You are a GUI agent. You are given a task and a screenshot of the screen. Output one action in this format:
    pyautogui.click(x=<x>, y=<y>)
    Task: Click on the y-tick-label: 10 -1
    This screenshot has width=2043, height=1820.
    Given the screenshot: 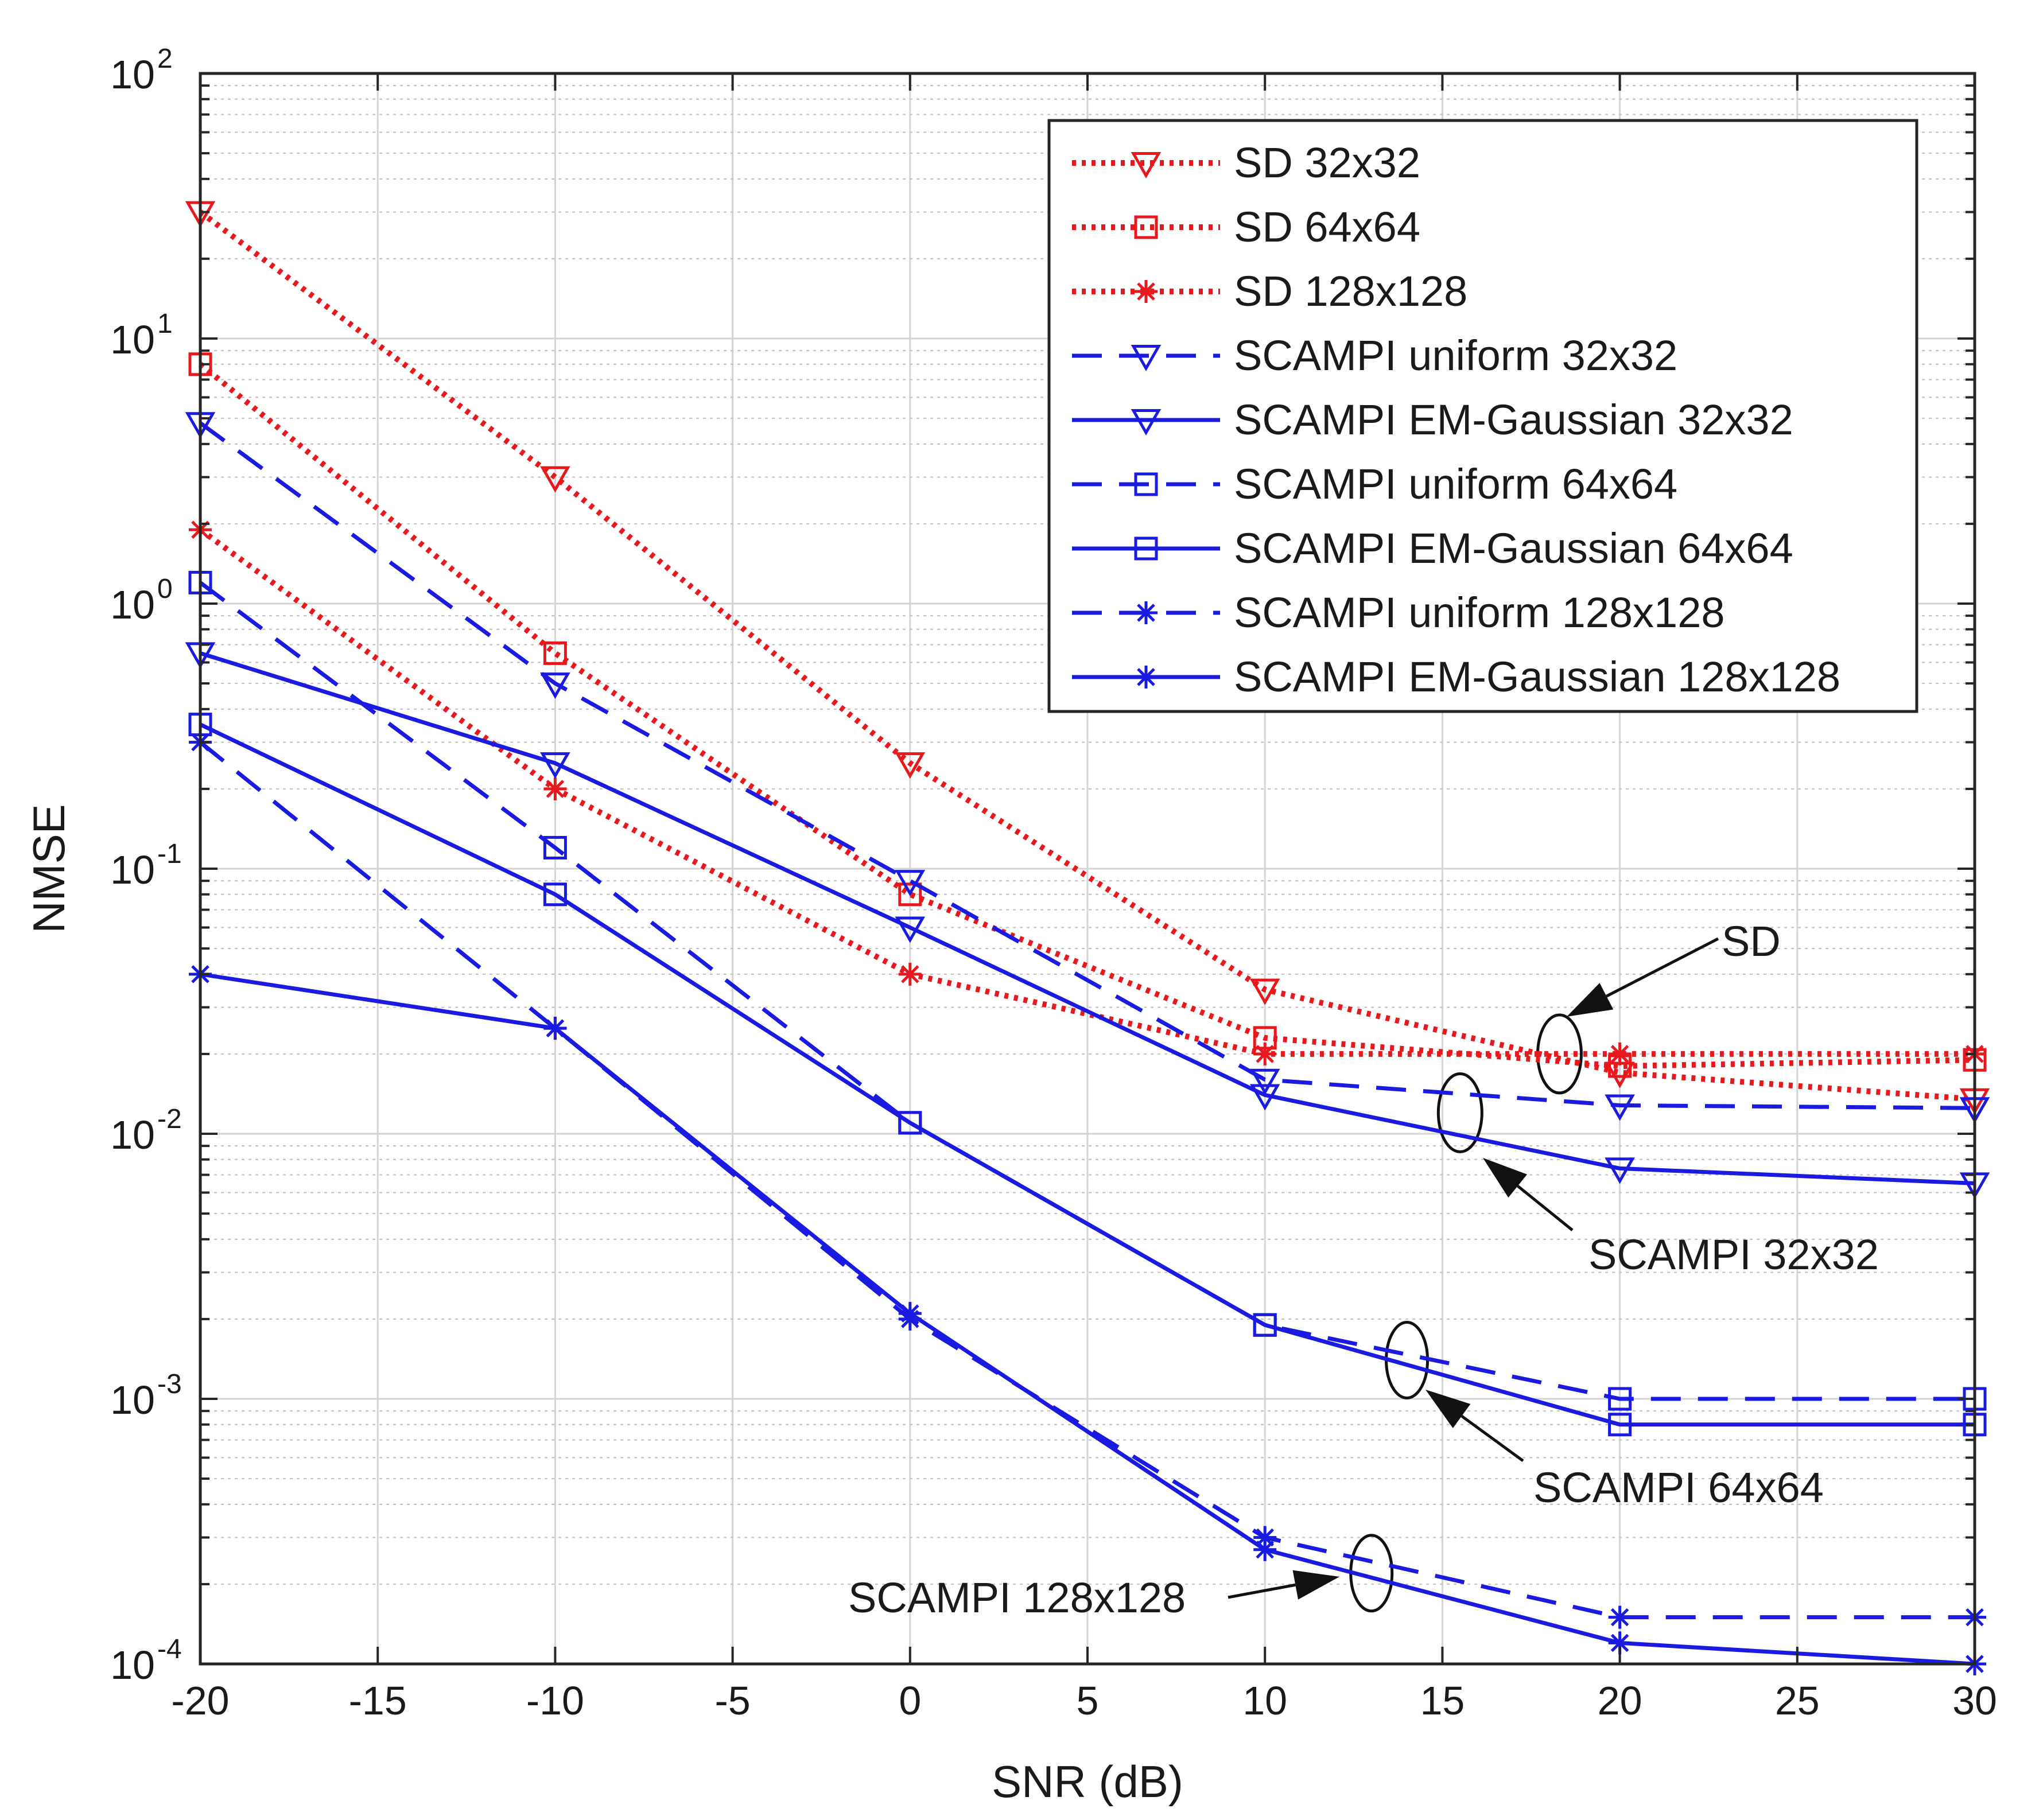 What is the action you would take?
    pyautogui.click(x=146, y=865)
    